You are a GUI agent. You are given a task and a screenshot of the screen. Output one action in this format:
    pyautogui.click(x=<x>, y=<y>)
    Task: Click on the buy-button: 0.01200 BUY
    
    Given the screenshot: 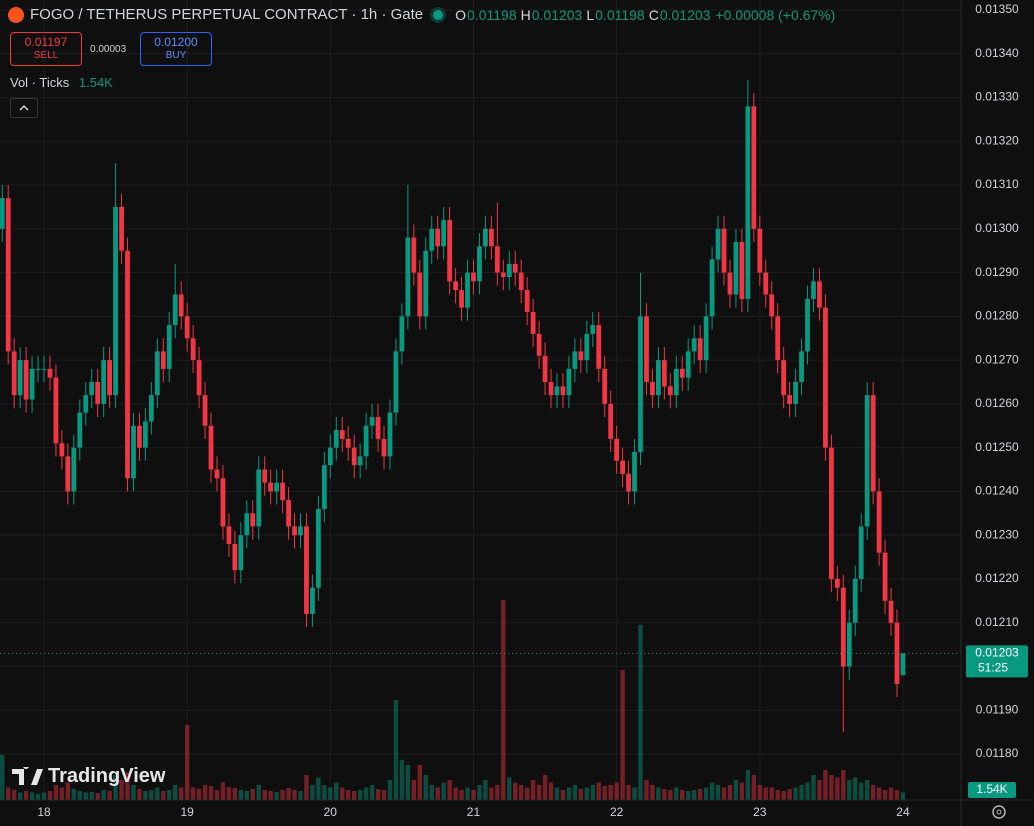 What is the action you would take?
    pyautogui.click(x=176, y=49)
    